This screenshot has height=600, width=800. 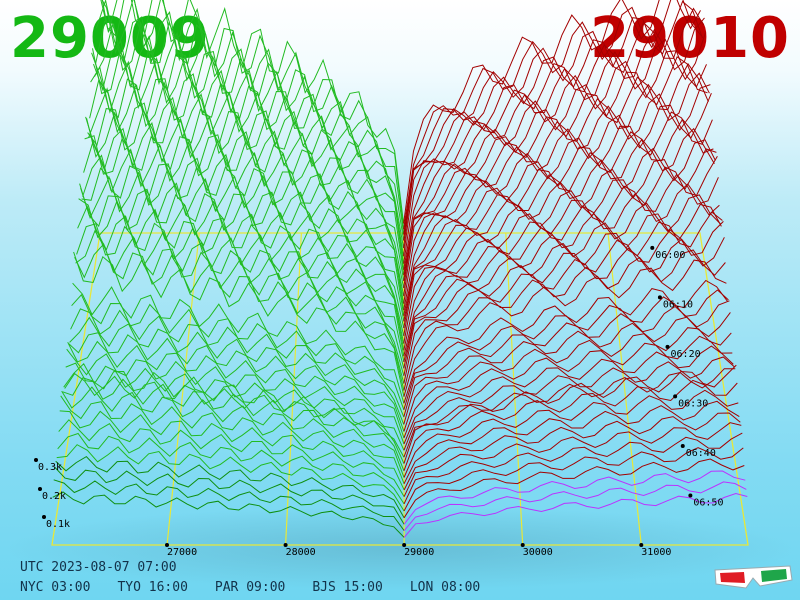 What do you see at coordinates (678, 304) in the screenshot?
I see `time-tick-label: 06:10` at bounding box center [678, 304].